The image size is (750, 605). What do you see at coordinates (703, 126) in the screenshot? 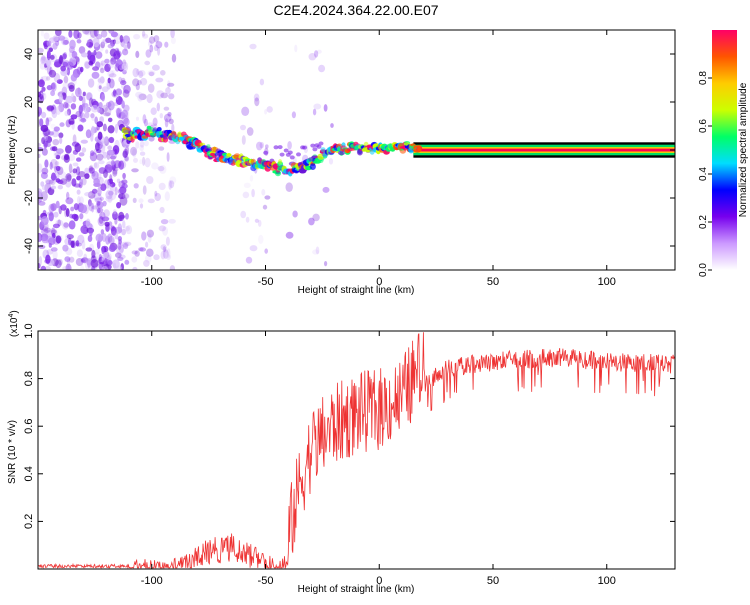
I see `colorbar-tick-label: 0.6` at bounding box center [703, 126].